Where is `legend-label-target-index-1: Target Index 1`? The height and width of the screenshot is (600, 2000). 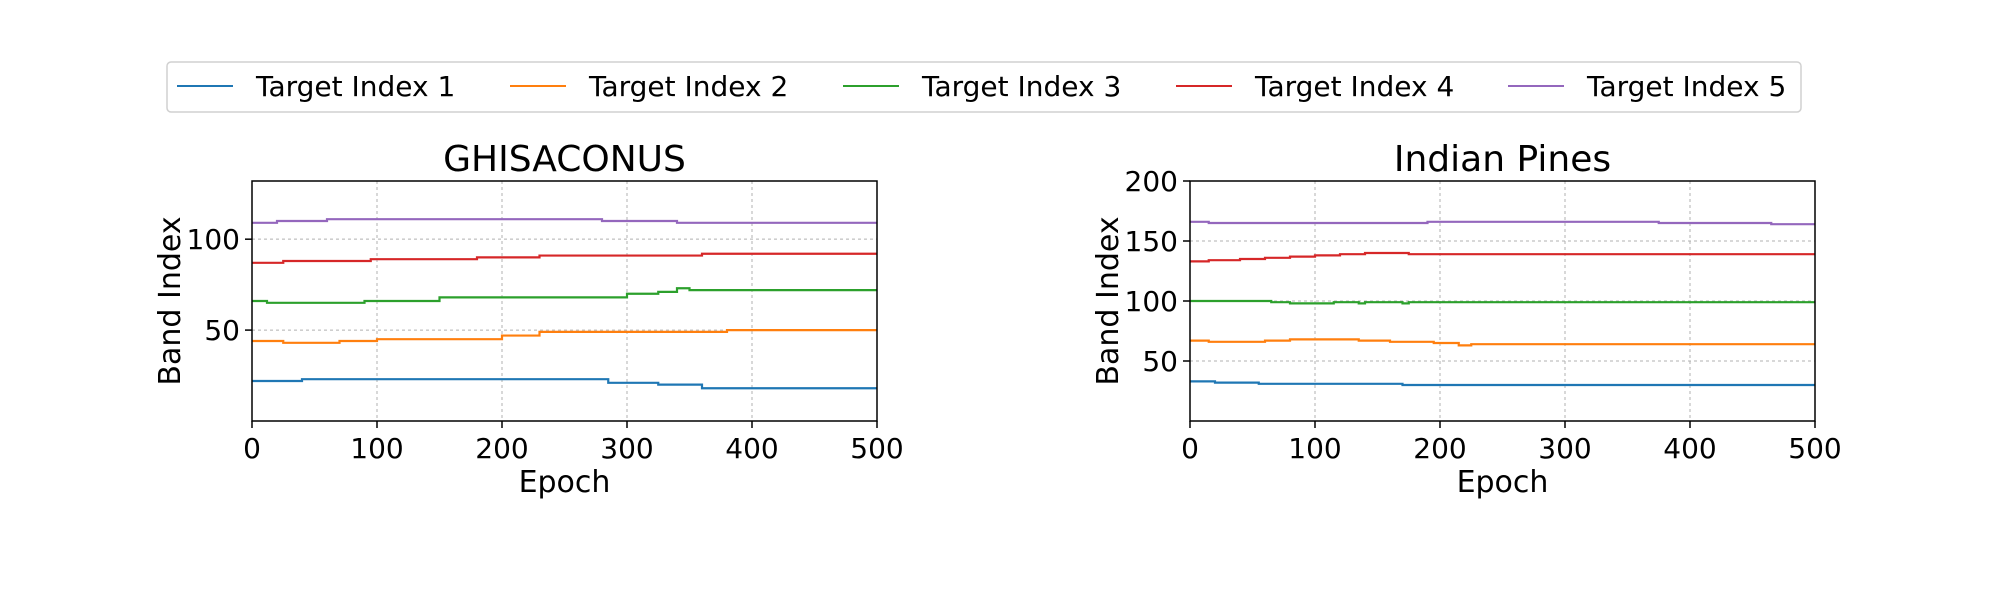
legend-label-target-index-1: Target Index 1 is located at coordinates (355, 86).